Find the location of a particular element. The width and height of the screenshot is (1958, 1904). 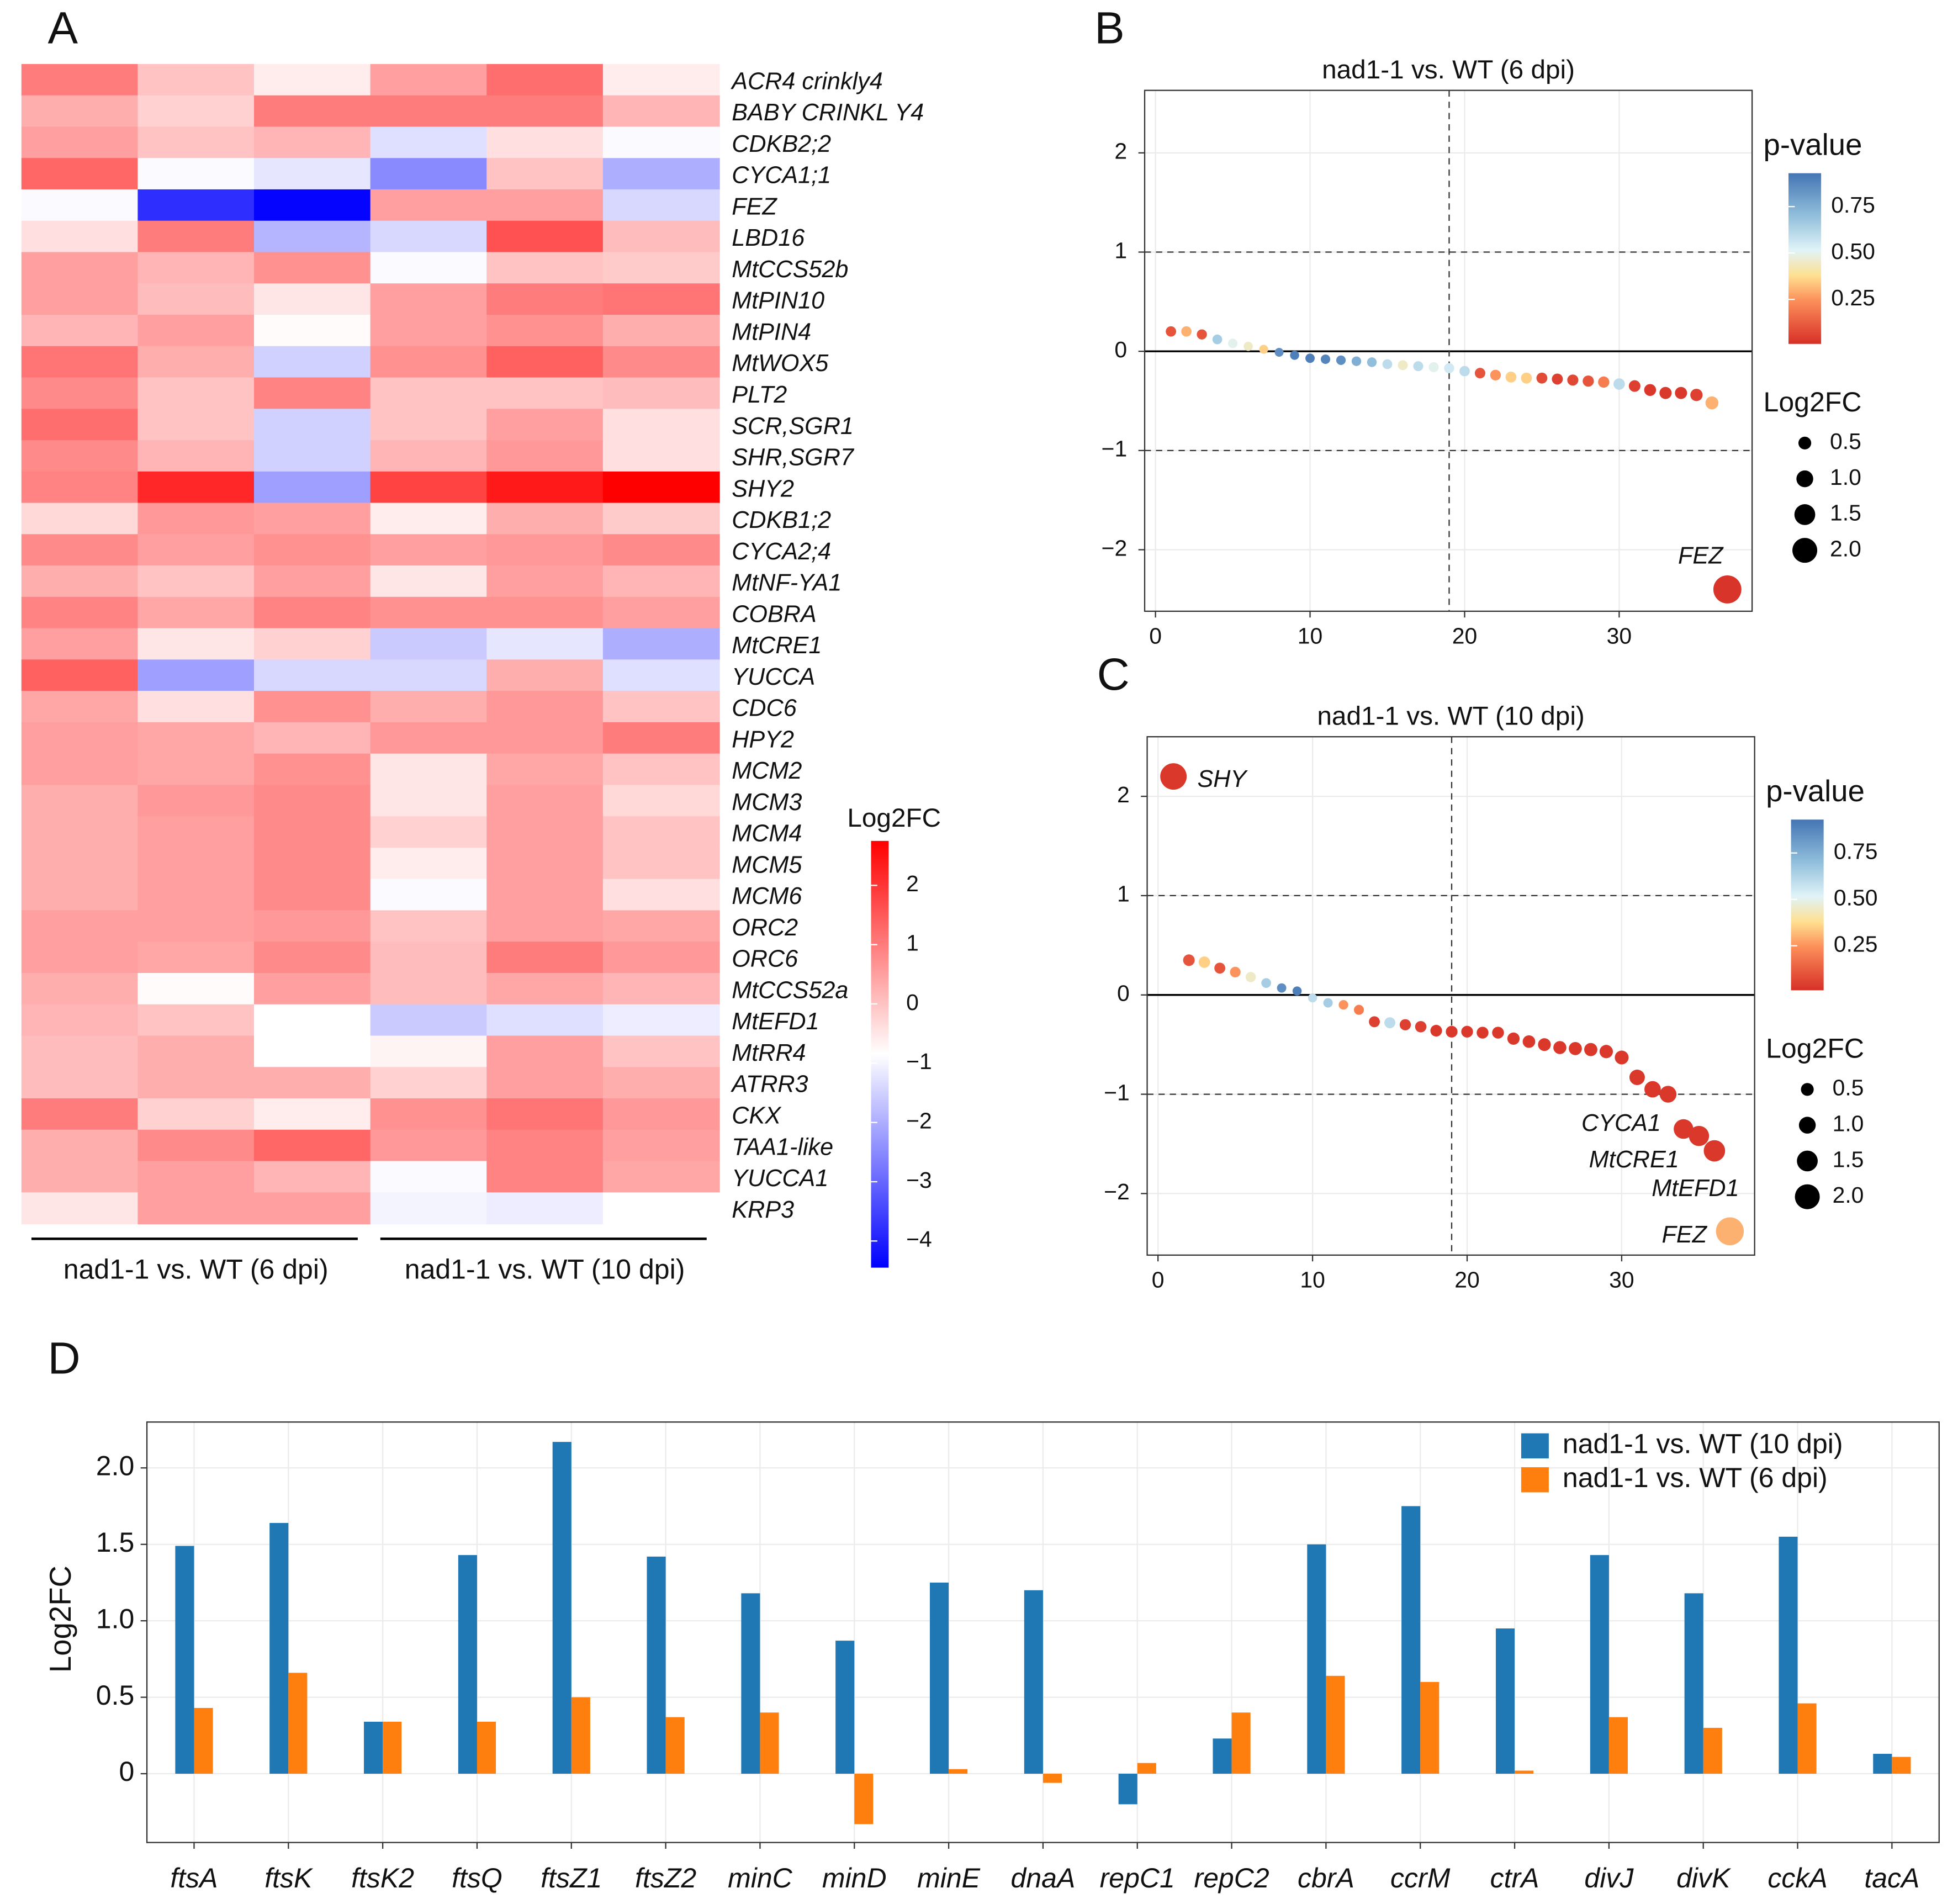

size-legend-label: 1.0 is located at coordinates (1845, 477).